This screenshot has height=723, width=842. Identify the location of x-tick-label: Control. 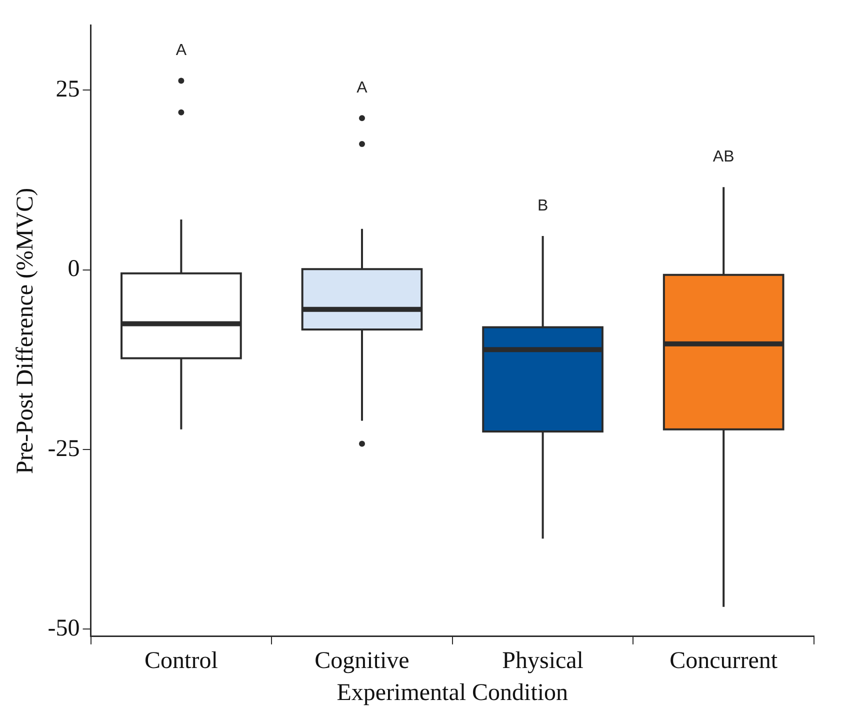
(181, 661).